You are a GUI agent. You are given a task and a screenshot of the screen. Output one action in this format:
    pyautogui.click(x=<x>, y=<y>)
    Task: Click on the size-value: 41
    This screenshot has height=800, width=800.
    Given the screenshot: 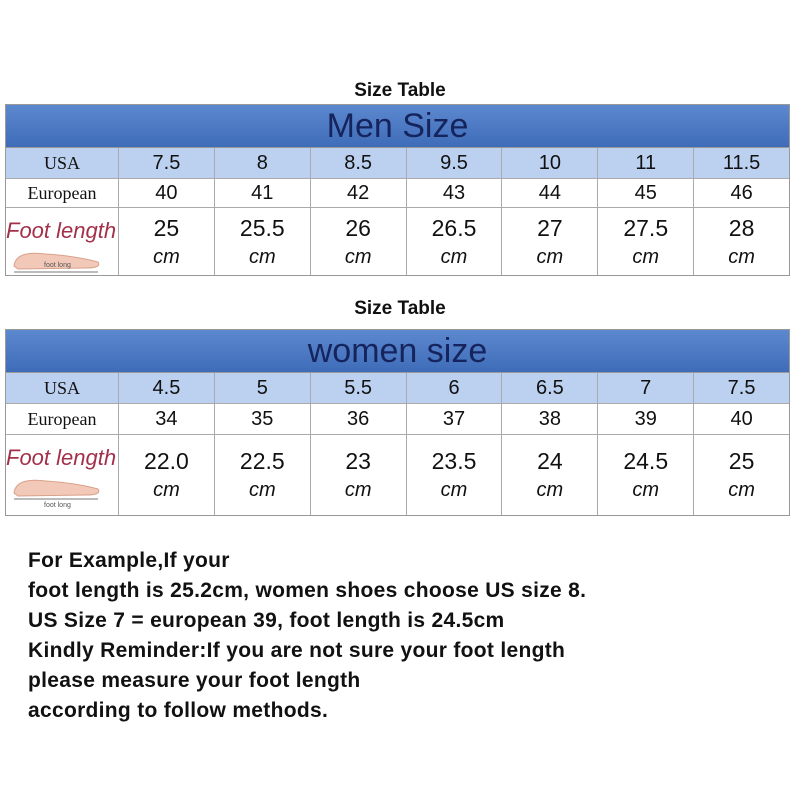 What is the action you would take?
    pyautogui.click(x=262, y=192)
    